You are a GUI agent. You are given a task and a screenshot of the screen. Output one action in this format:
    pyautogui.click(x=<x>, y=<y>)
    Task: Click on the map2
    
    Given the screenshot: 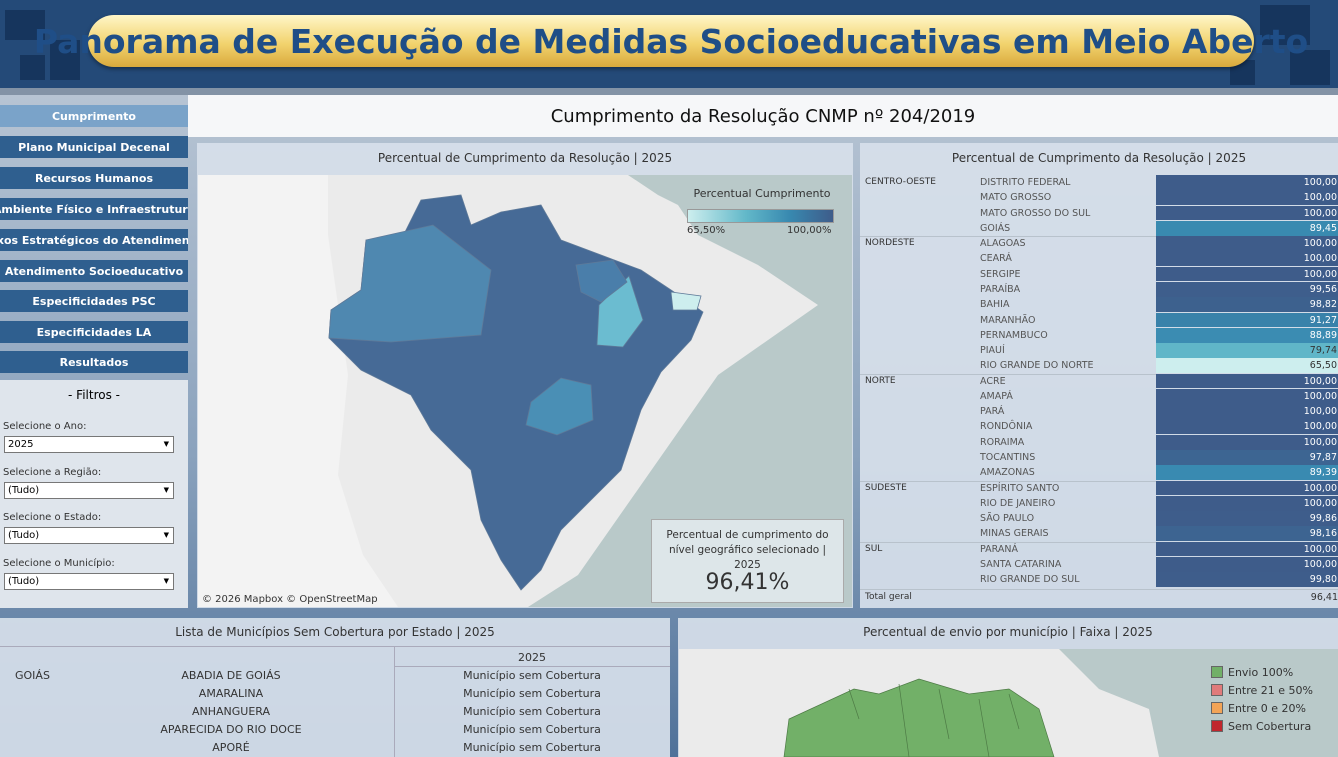 What is the action you would take?
    pyautogui.click(x=1008, y=703)
    